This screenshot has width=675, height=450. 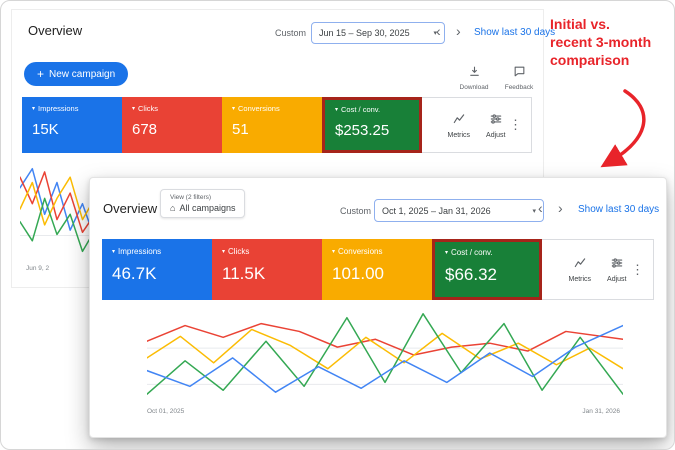 I want to click on new-campaign-button: + New campaign, so click(x=76, y=74).